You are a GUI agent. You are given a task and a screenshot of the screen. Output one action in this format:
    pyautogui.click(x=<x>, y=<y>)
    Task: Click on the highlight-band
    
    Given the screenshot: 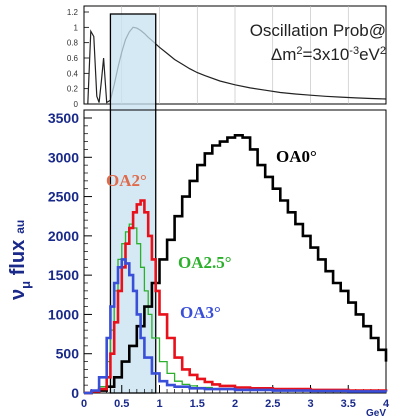 What is the action you would take?
    pyautogui.click(x=133, y=203)
    